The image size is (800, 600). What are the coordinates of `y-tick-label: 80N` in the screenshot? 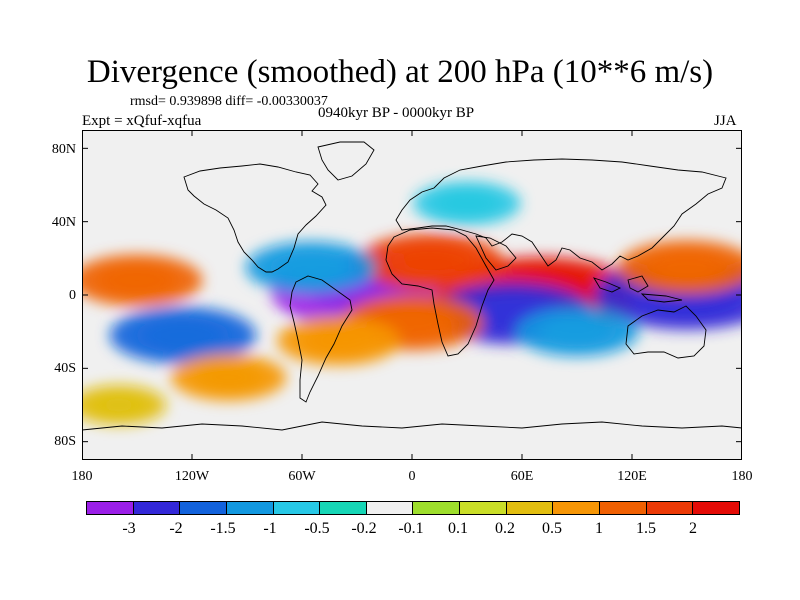 It's located at (63, 149).